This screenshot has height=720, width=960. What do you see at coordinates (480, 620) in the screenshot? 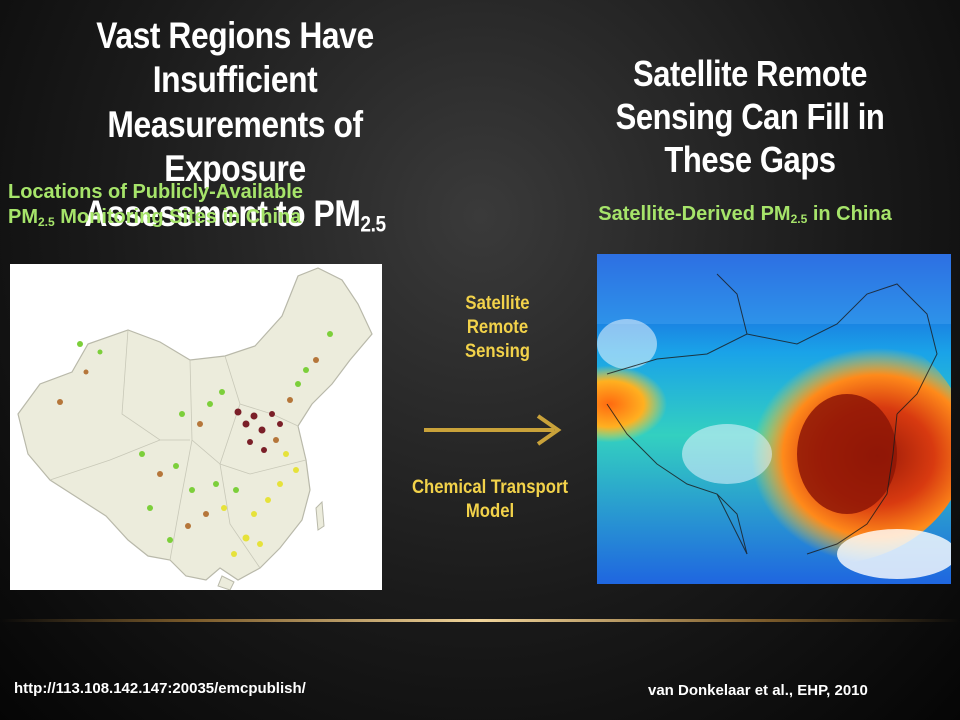
I see `gold-divider` at bounding box center [480, 620].